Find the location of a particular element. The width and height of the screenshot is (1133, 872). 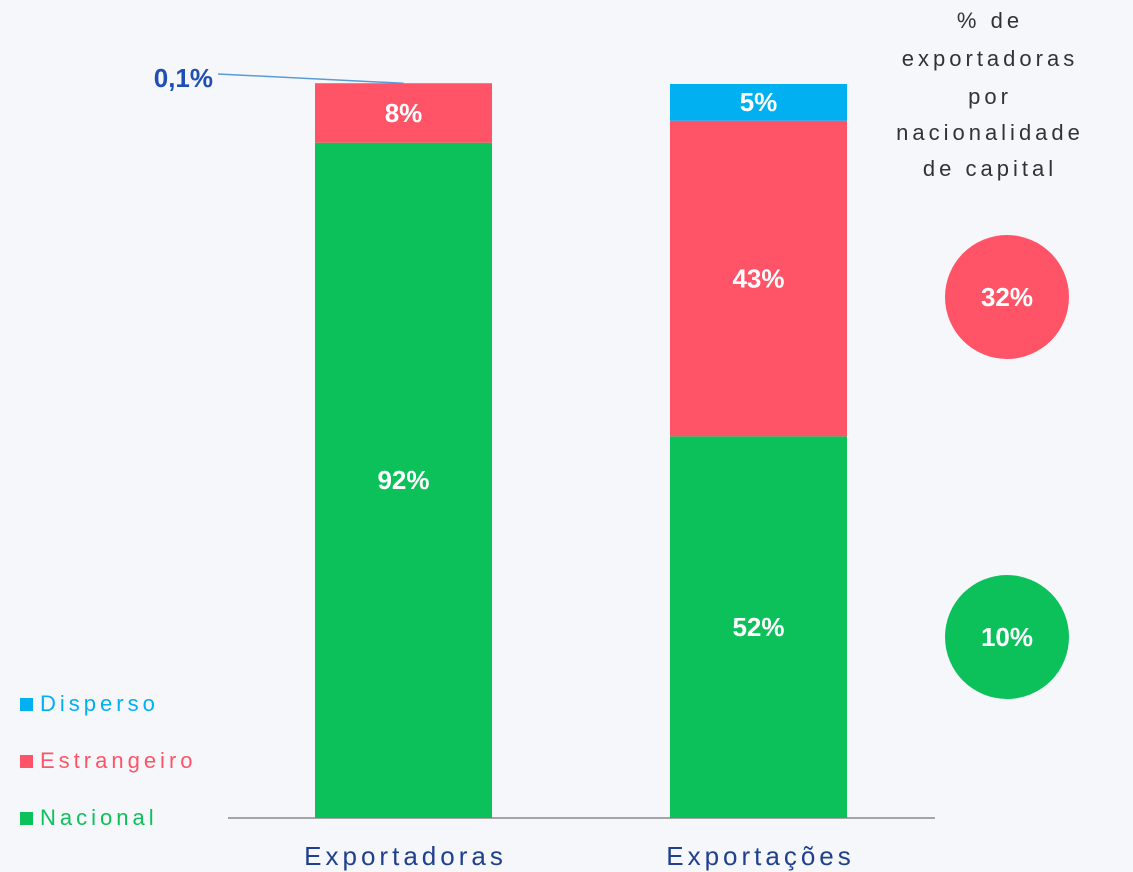

value-label: 0,1% is located at coordinates (183, 78).